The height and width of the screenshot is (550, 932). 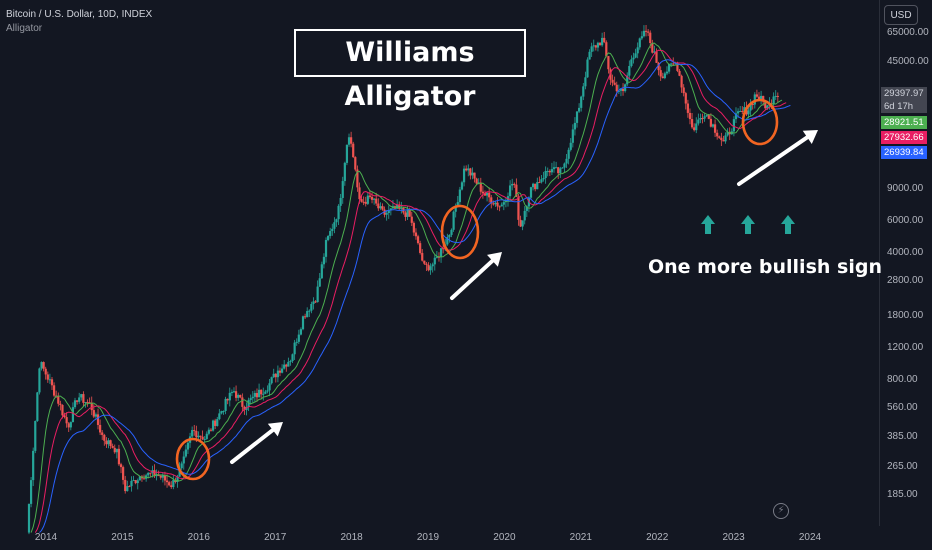 What do you see at coordinates (904, 152) in the screenshot?
I see `price-badge: 26939.84` at bounding box center [904, 152].